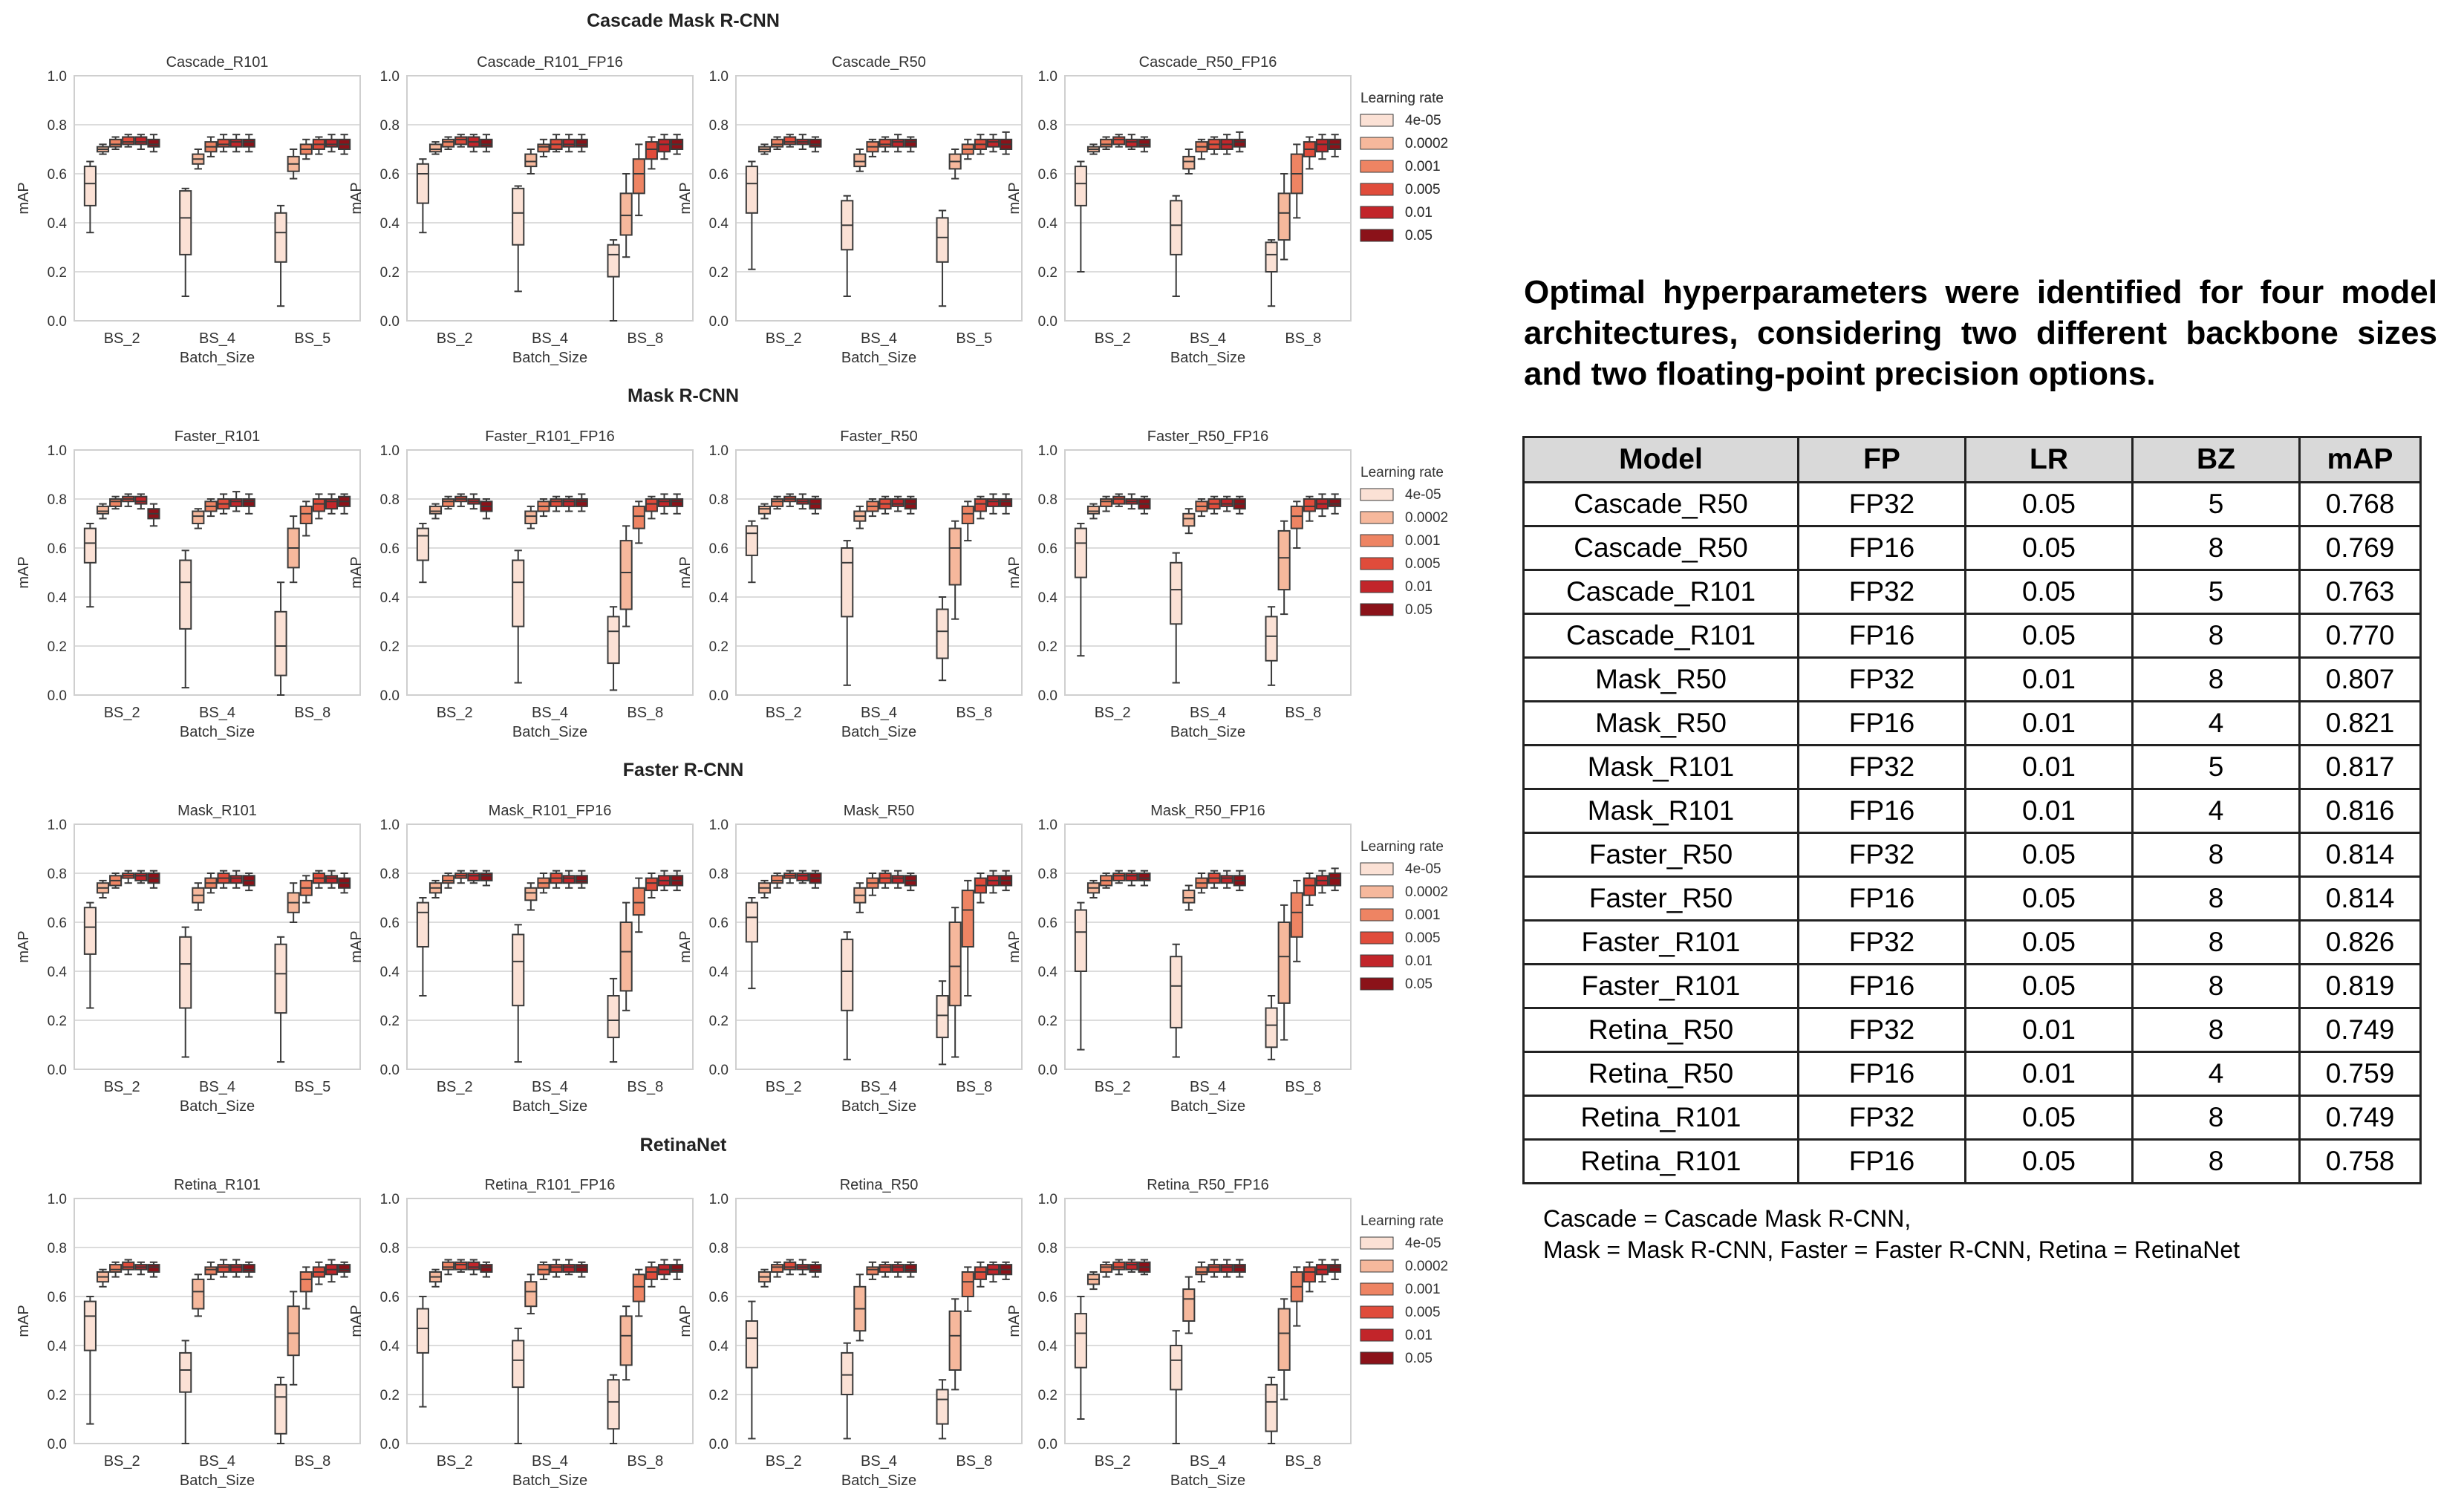 This screenshot has height=1497, width=2464. What do you see at coordinates (218, 436) in the screenshot?
I see `subplot-title: Faster_R101` at bounding box center [218, 436].